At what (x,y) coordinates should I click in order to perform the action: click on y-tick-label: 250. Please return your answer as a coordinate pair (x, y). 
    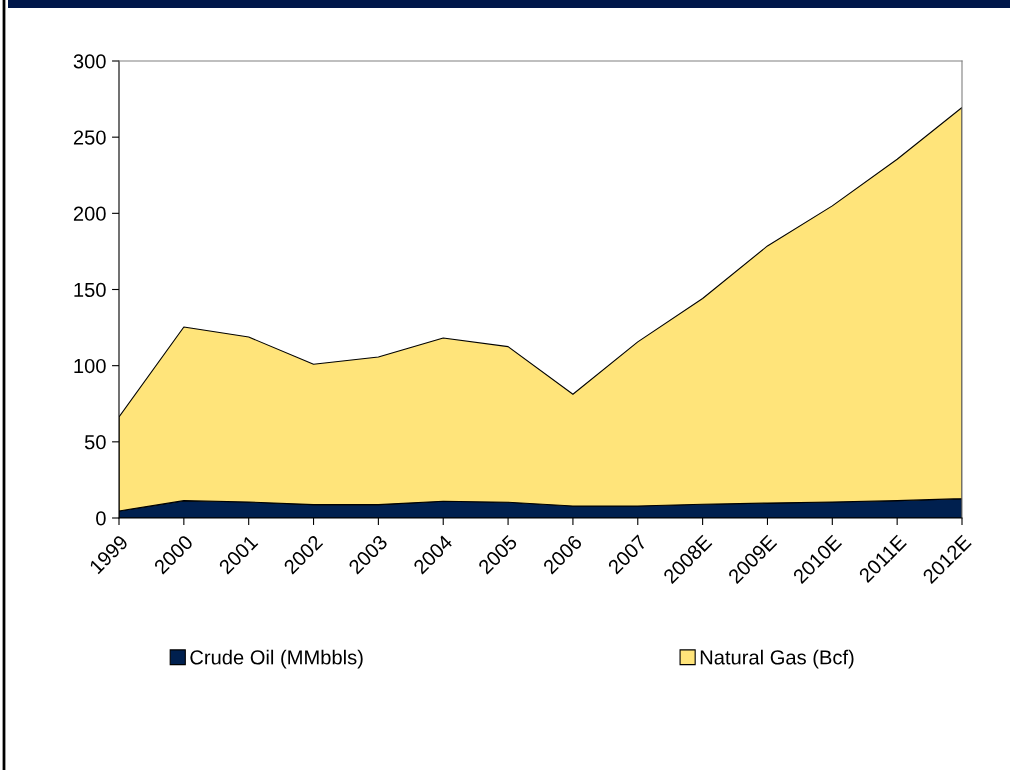
    Looking at the image, I should click on (89, 137).